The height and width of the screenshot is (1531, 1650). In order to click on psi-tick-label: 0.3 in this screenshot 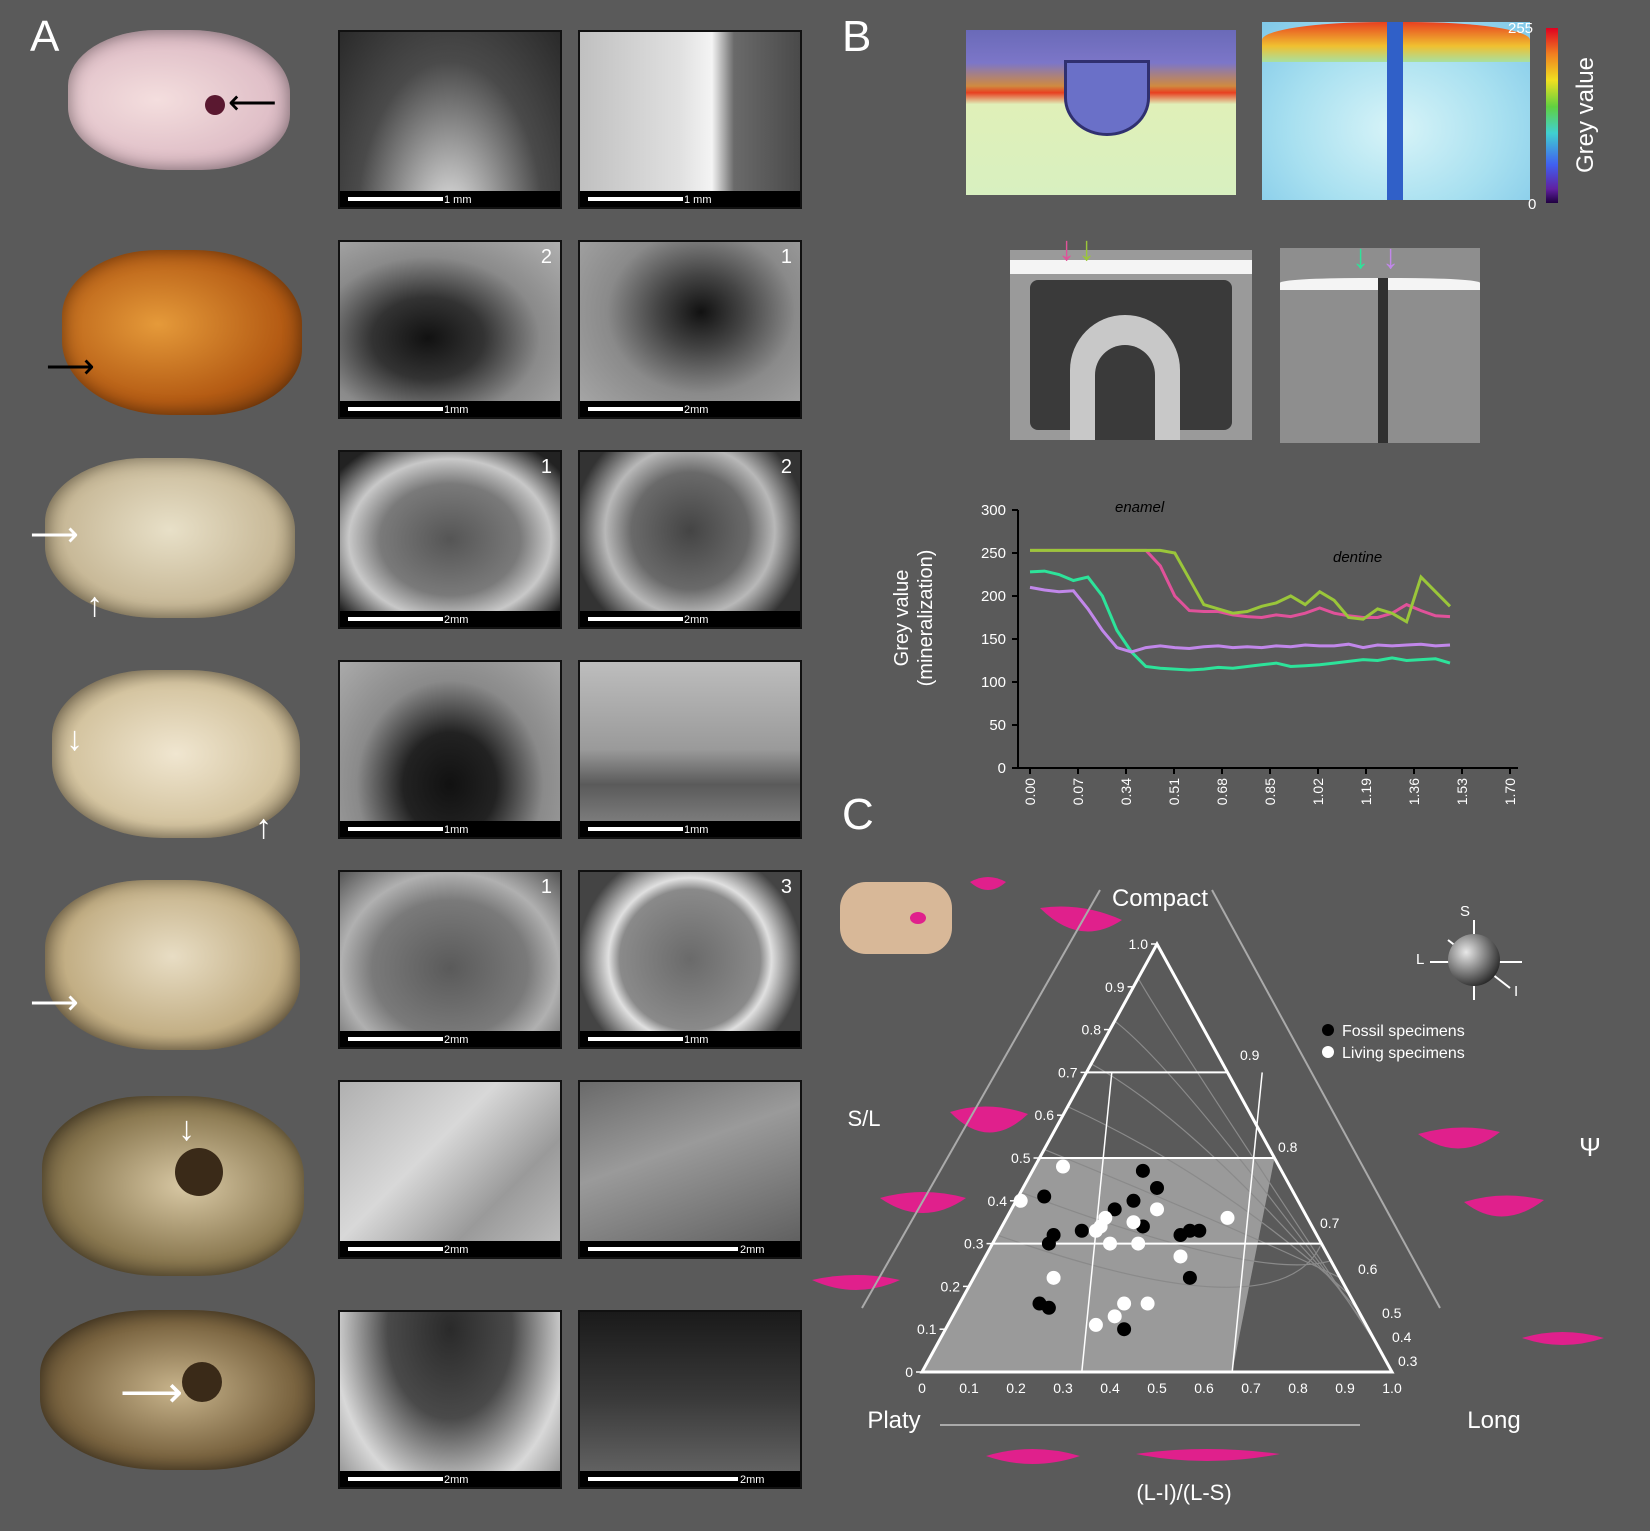, I will do `click(1408, 1361)`.